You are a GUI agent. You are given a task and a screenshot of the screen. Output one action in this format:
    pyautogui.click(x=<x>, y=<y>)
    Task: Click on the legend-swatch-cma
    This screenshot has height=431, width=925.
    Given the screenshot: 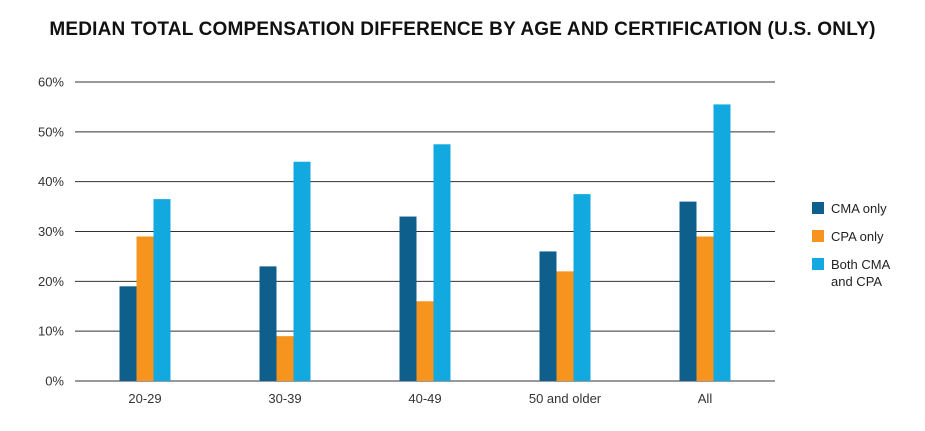 What is the action you would take?
    pyautogui.click(x=818, y=208)
    